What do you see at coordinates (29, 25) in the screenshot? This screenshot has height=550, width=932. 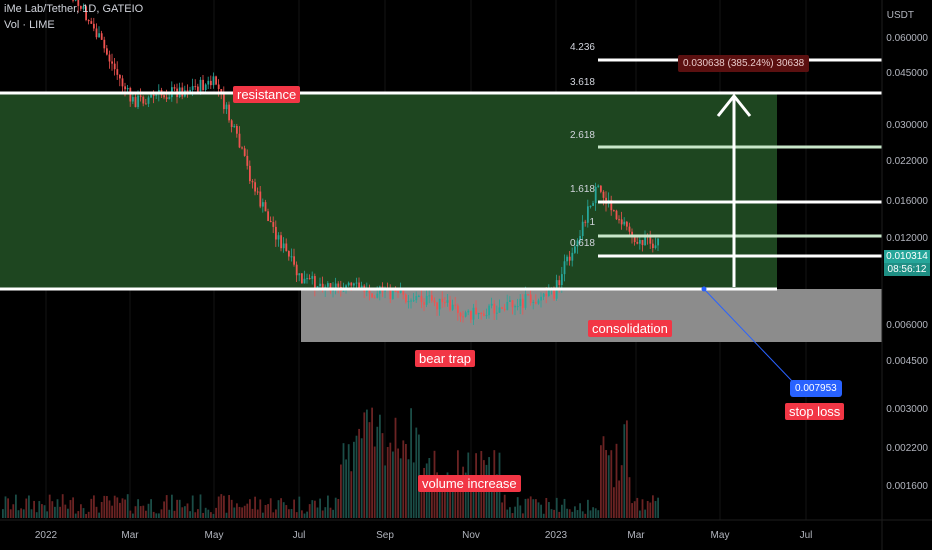 I see `volume-indicator-label: Vol · LIME` at bounding box center [29, 25].